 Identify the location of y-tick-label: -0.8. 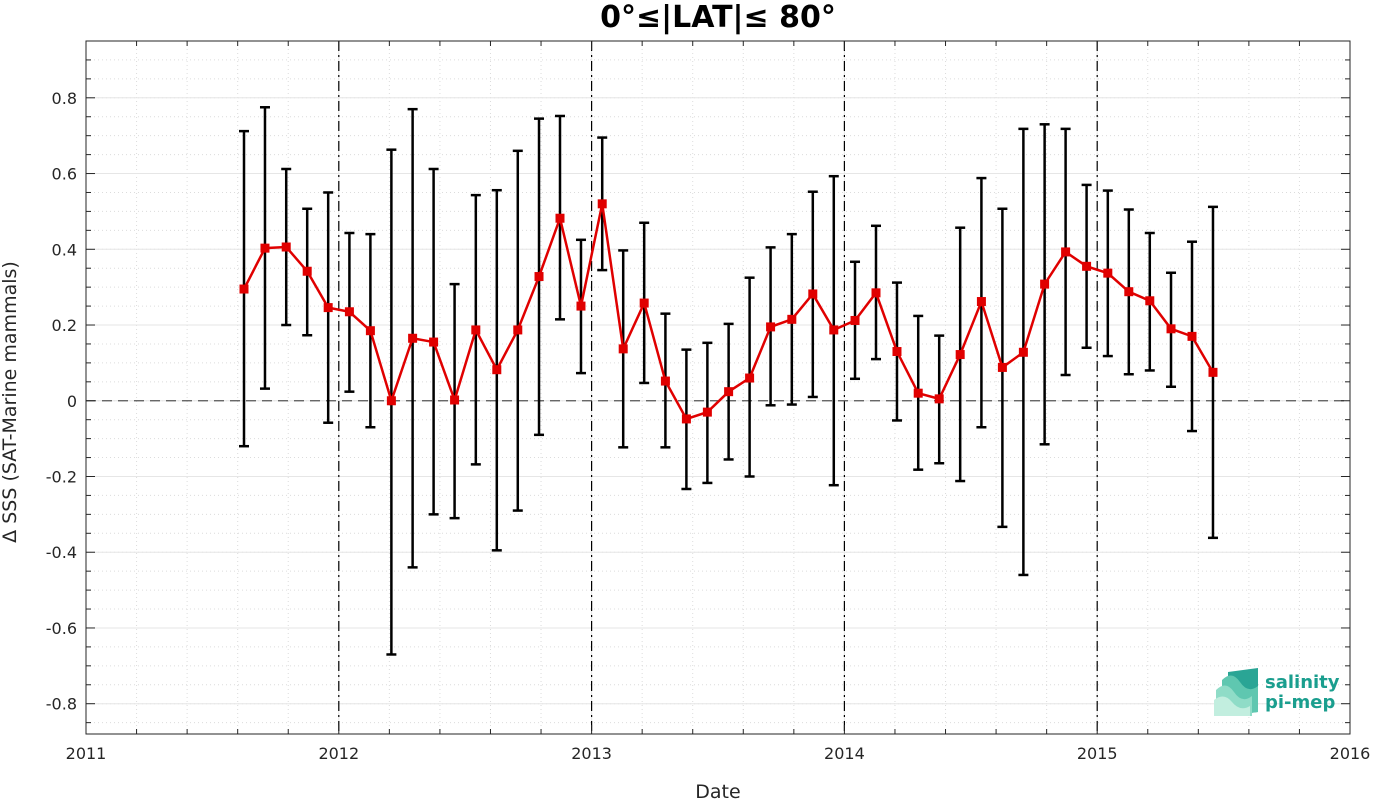
(61, 704).